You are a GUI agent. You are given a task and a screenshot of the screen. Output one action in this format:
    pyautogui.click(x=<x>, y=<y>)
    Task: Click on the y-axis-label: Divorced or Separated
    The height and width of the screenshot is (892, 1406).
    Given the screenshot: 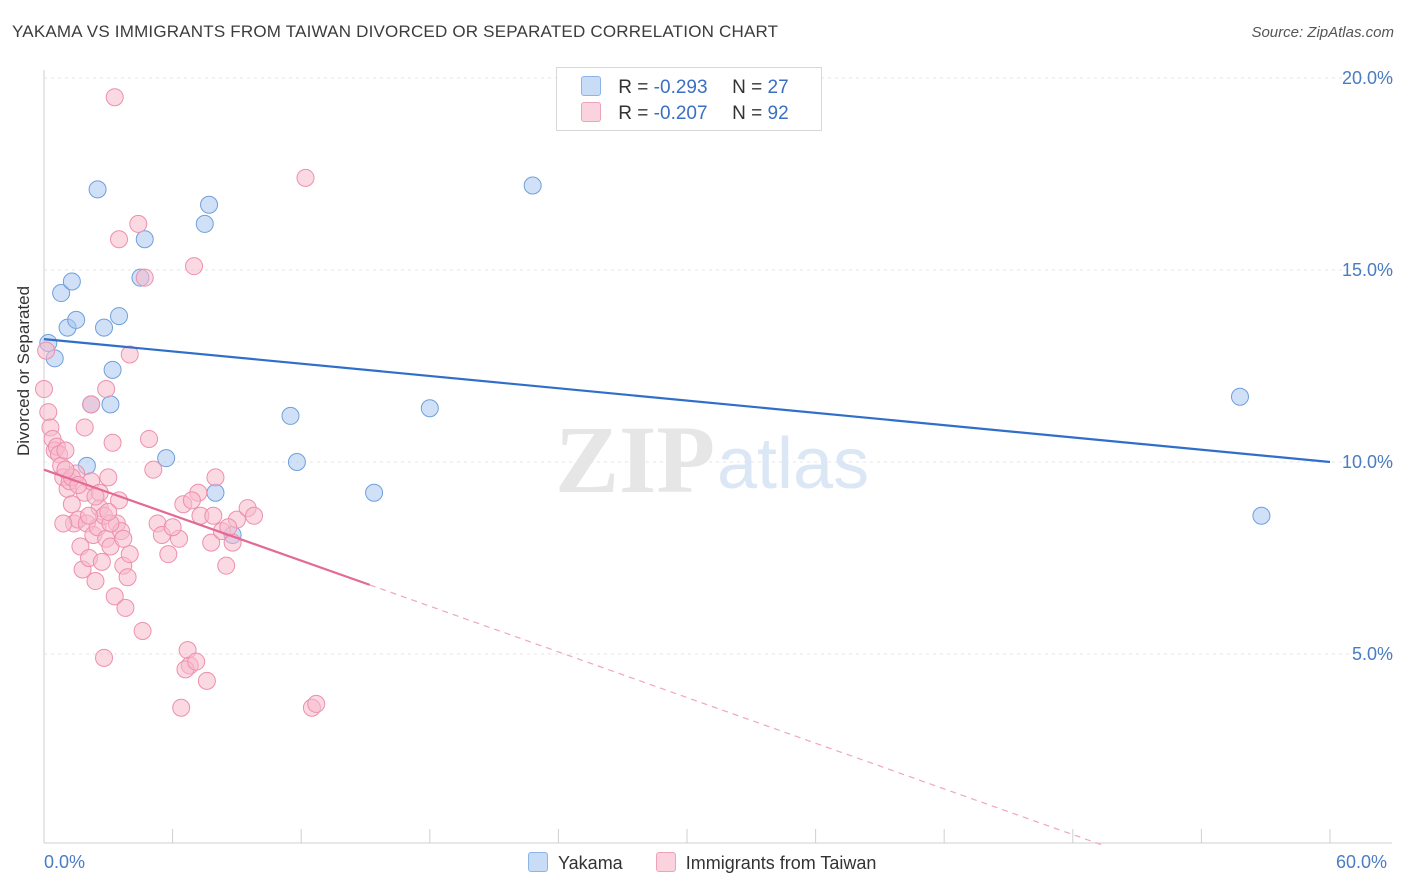 What is the action you would take?
    pyautogui.click(x=23, y=370)
    